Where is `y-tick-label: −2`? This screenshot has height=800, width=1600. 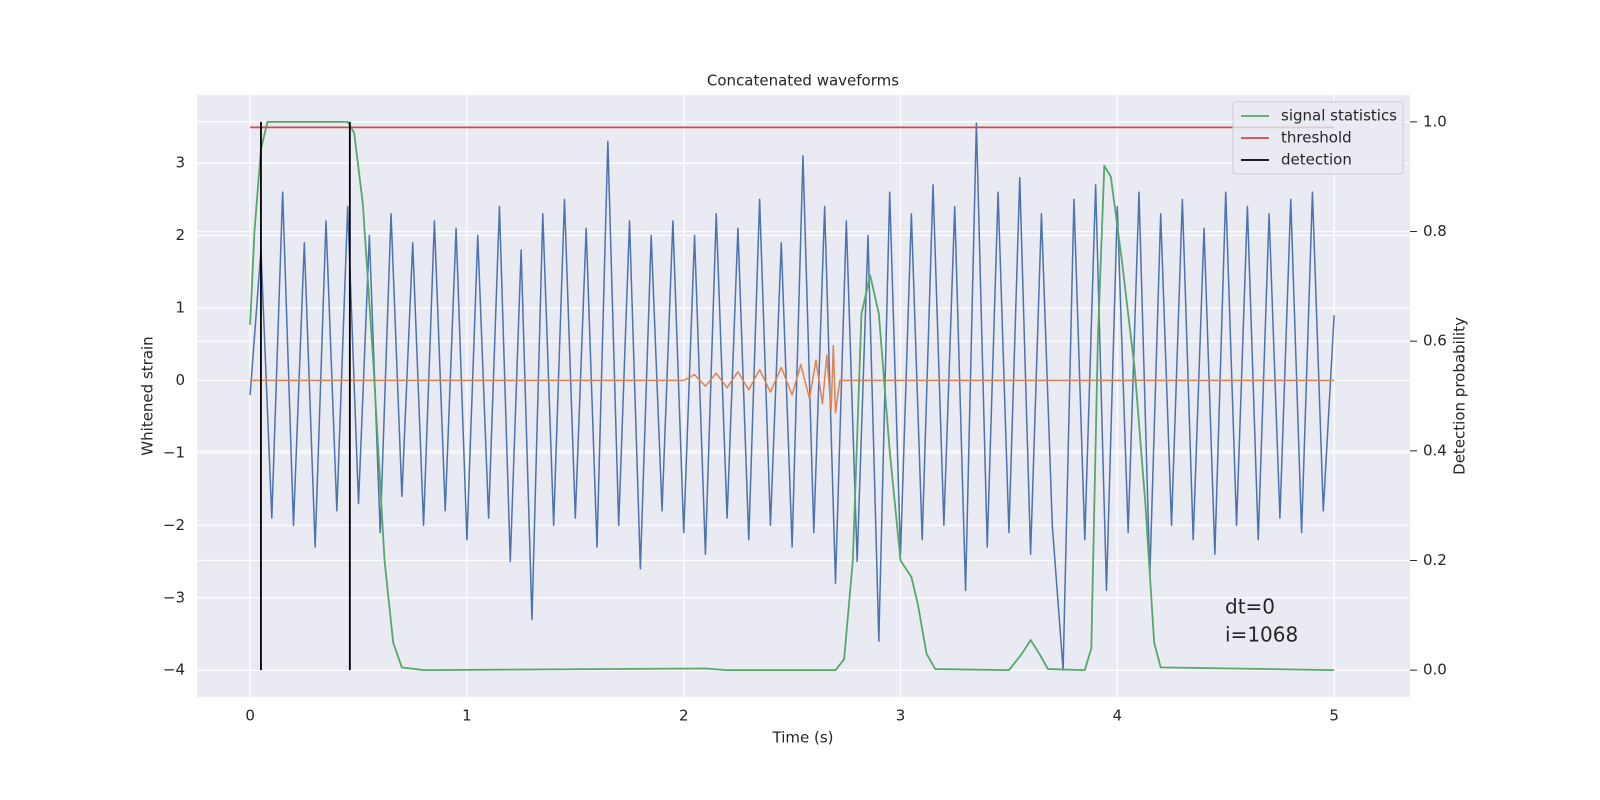 y-tick-label: −2 is located at coordinates (174, 525).